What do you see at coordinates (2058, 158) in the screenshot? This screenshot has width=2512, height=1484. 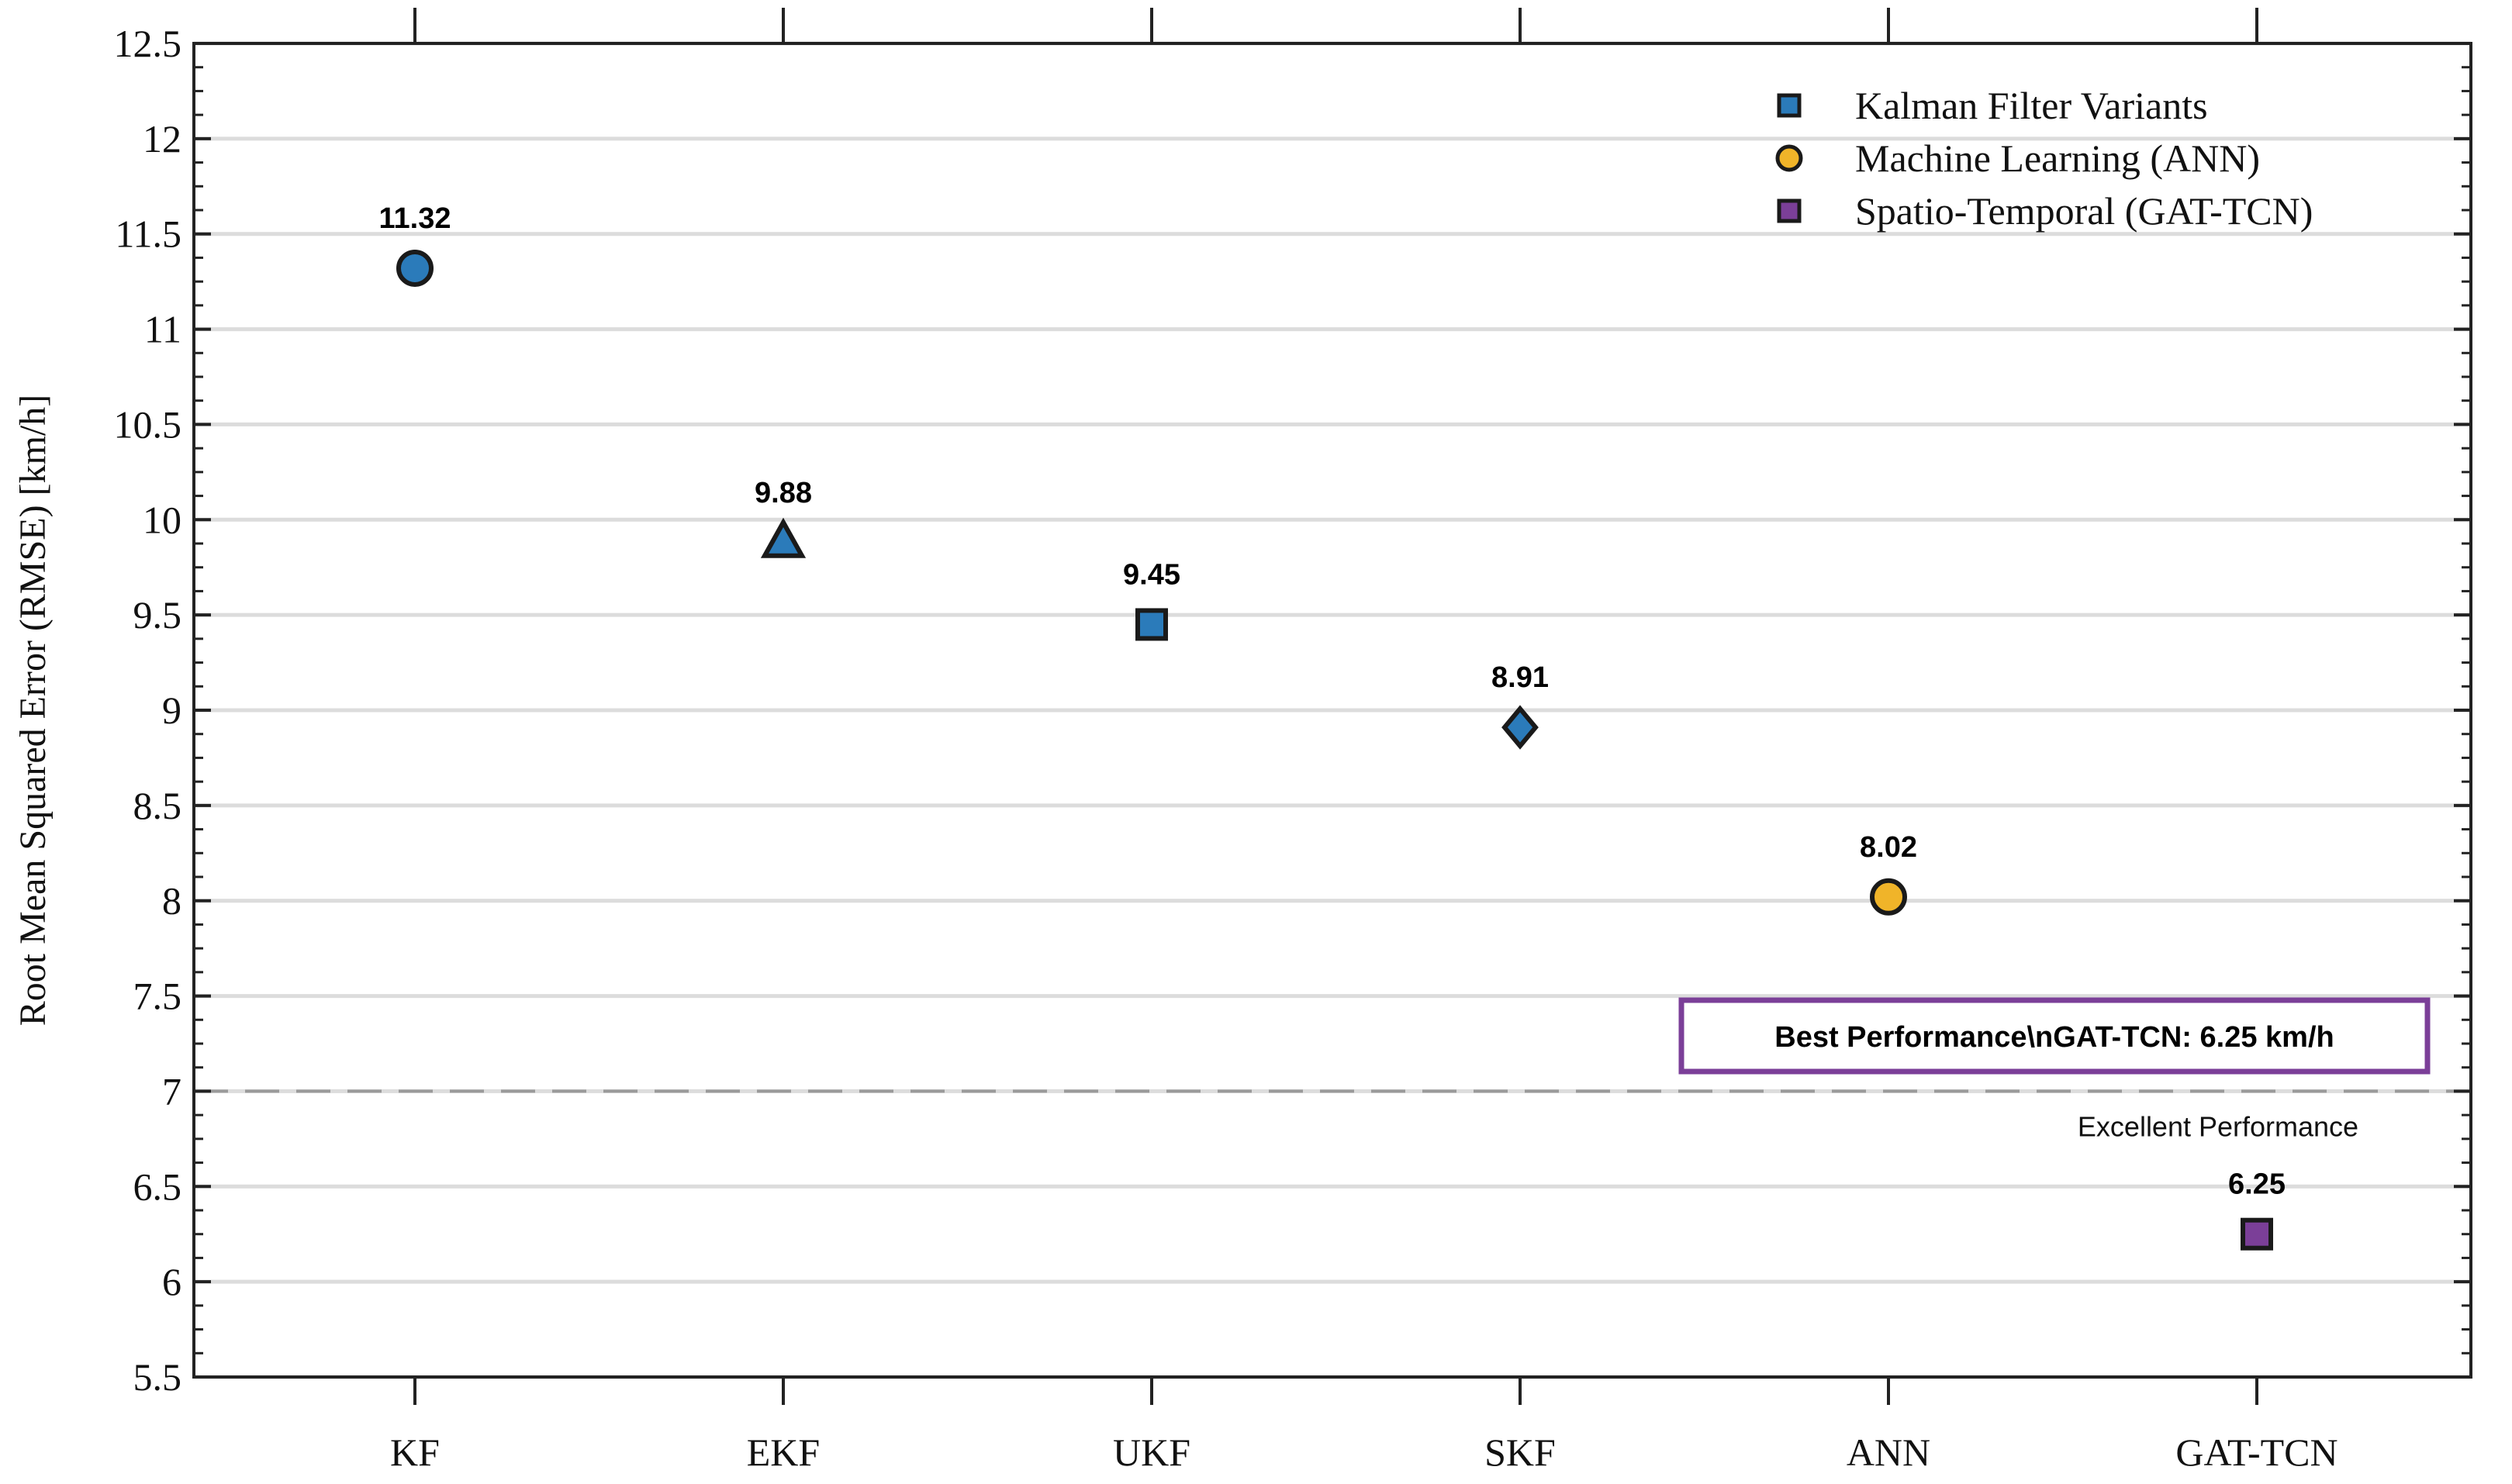 I see `legend-label: Machine Learning (ANN)` at bounding box center [2058, 158].